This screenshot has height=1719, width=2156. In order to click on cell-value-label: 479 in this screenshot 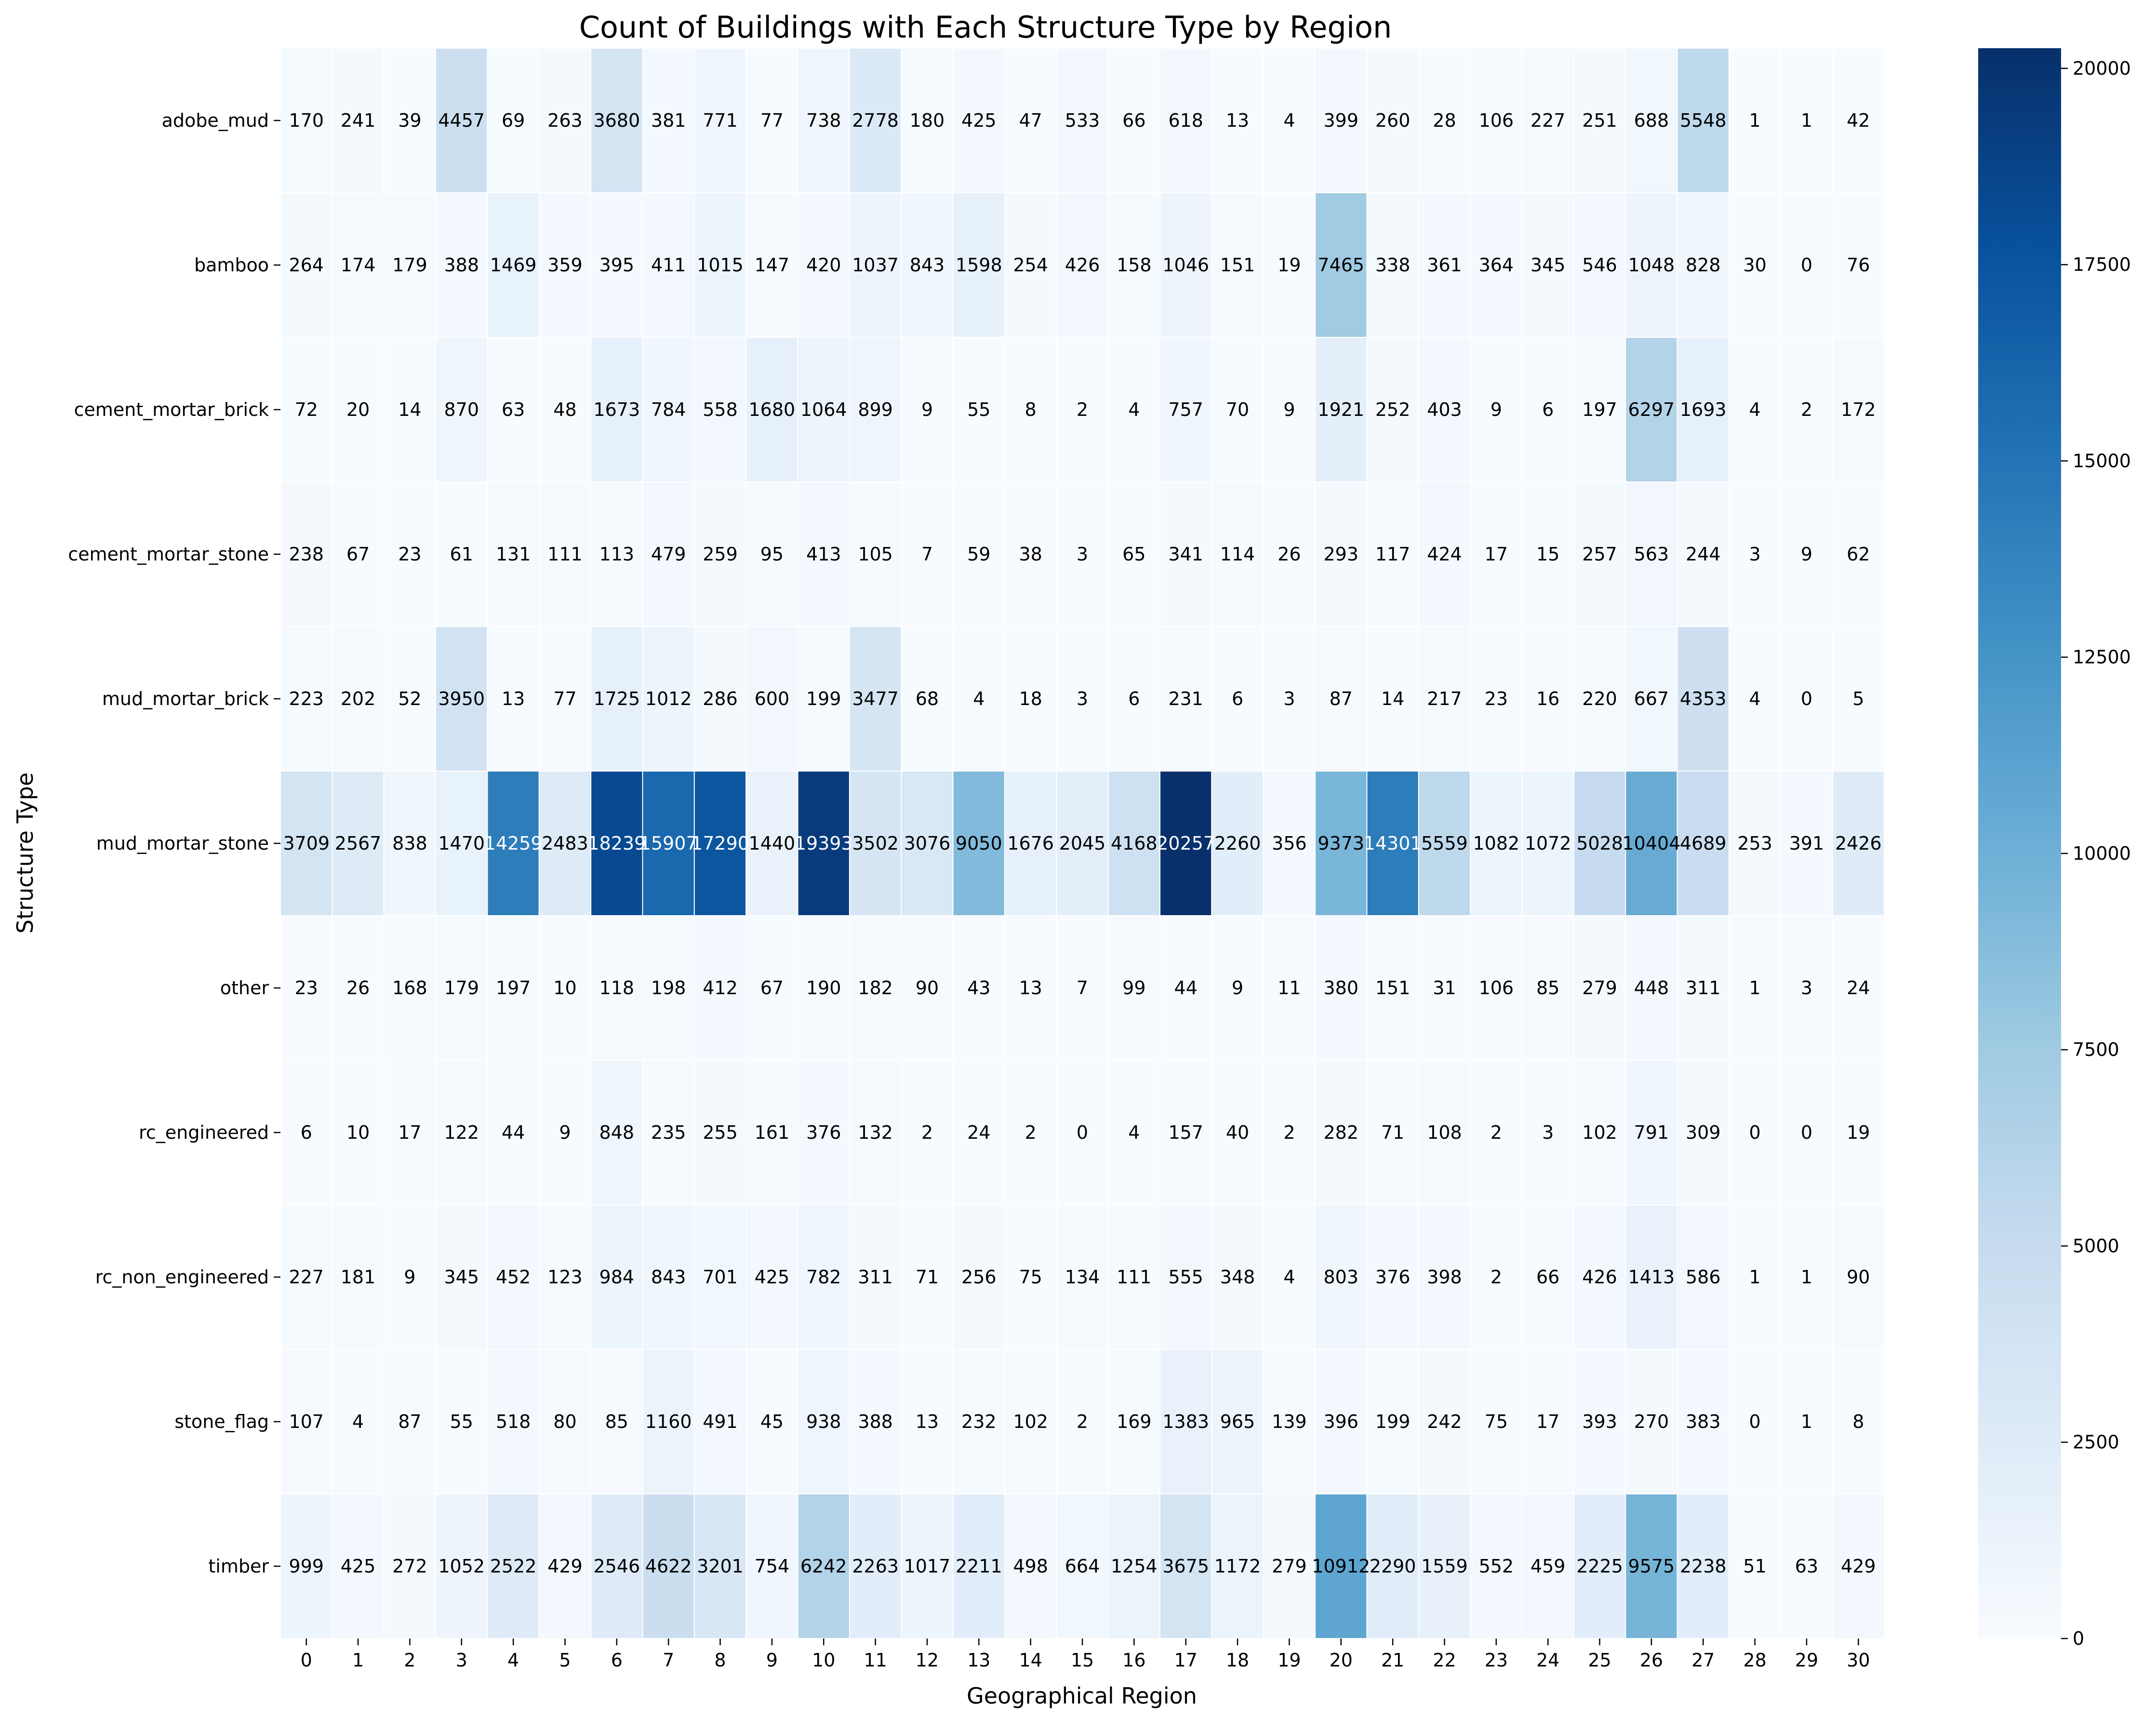, I will do `click(668, 554)`.